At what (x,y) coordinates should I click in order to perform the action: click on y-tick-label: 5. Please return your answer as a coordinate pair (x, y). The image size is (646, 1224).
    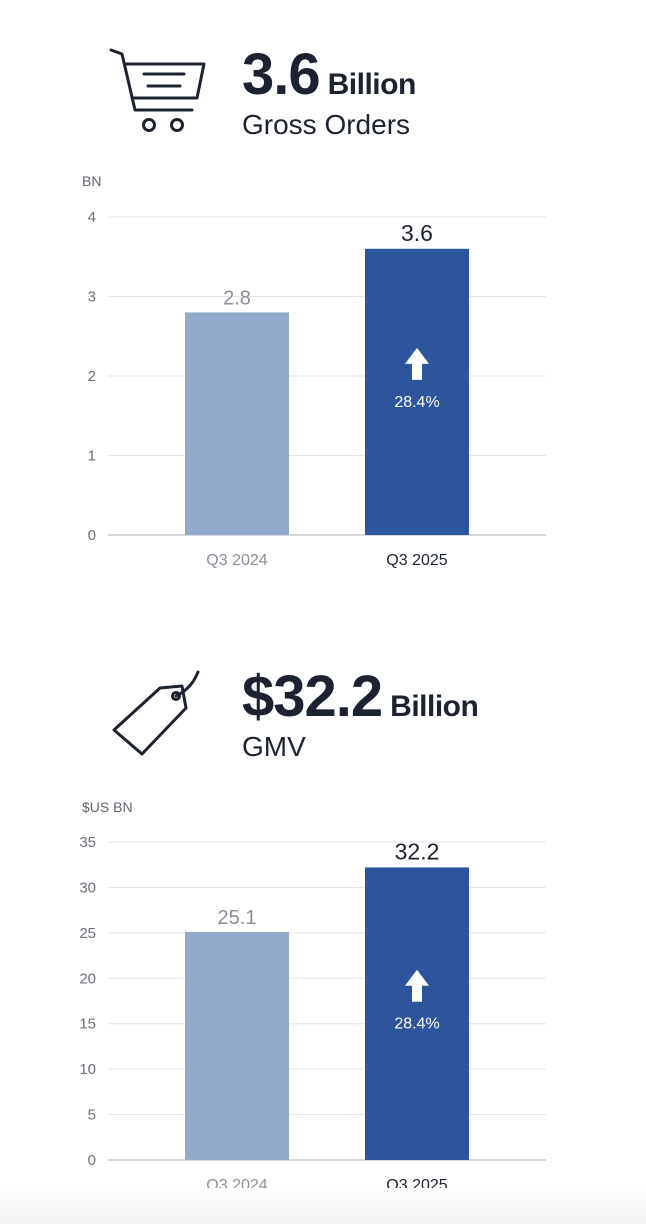
    Looking at the image, I should click on (92, 1115).